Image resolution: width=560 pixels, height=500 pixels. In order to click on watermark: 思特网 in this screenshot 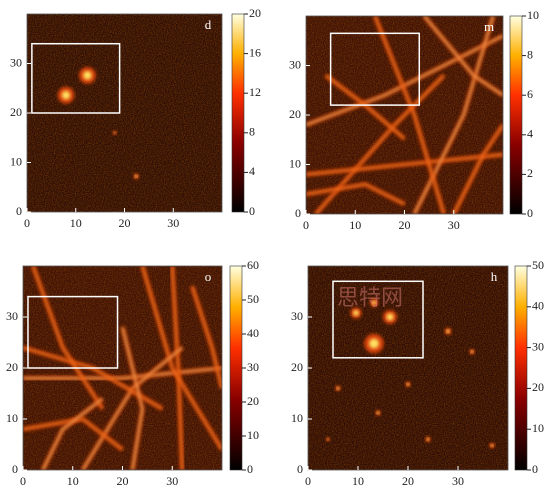, I will do `click(370, 297)`.